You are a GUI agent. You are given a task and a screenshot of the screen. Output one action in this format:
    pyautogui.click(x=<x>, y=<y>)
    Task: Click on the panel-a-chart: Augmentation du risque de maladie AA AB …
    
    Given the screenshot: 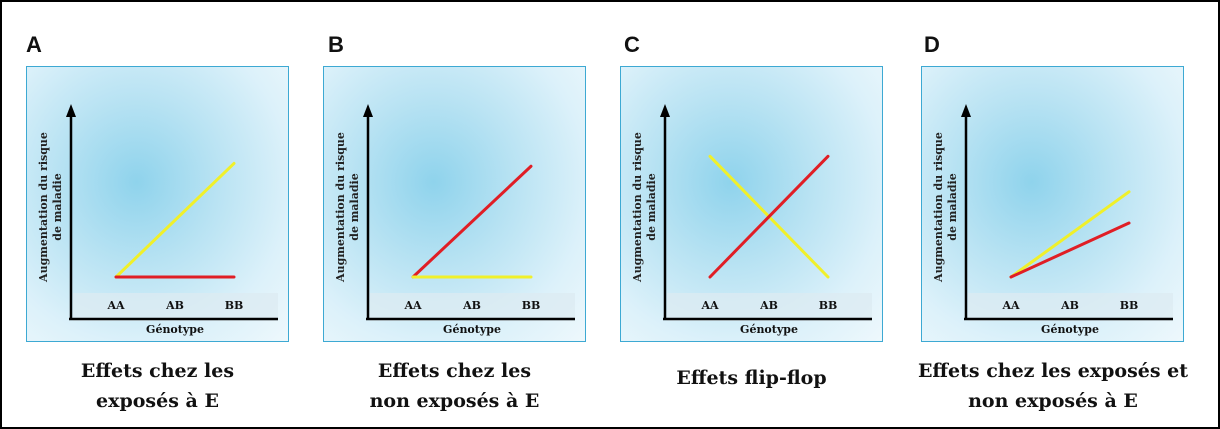 What is the action you would take?
    pyautogui.click(x=158, y=204)
    